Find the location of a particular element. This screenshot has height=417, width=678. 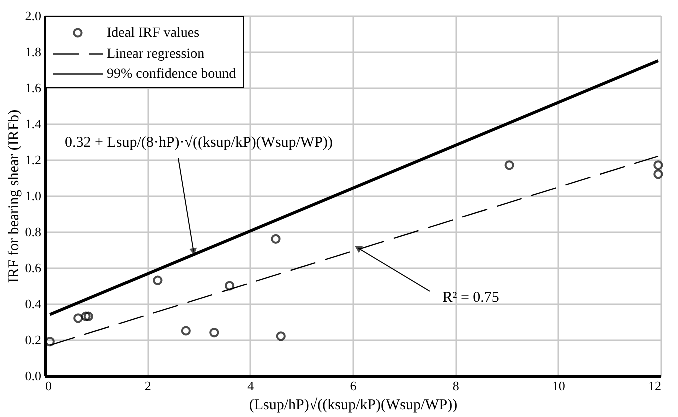

y-tick-label: 1.2 is located at coordinates (33, 160).